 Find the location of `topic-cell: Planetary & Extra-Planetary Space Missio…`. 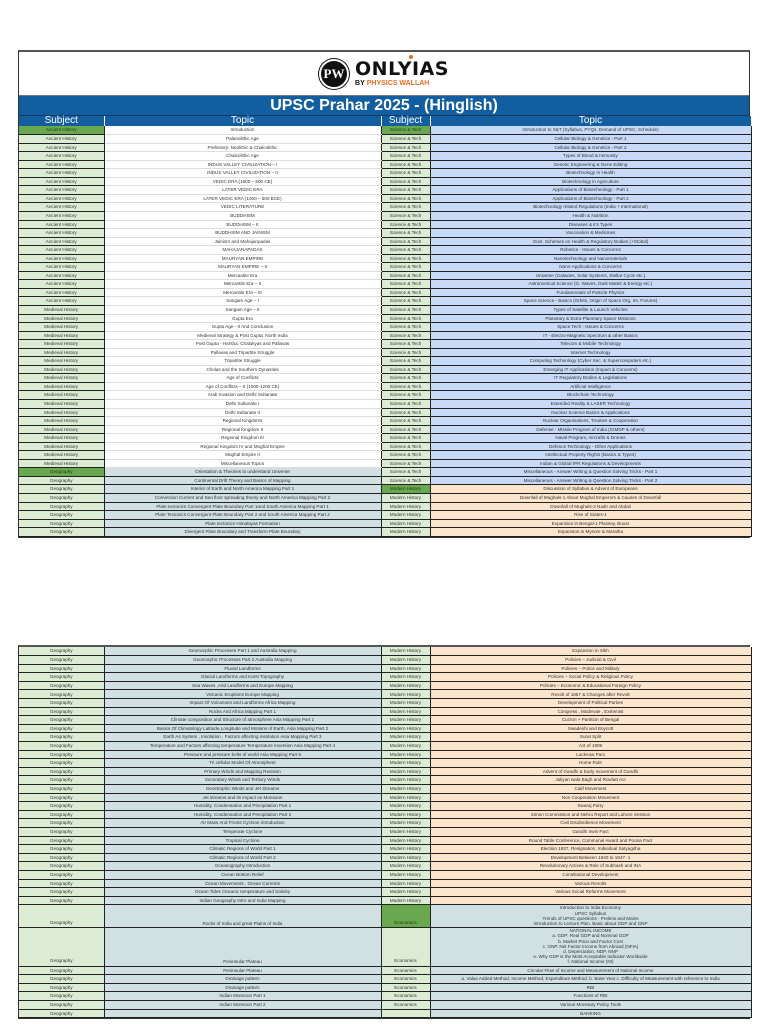

topic-cell: Planetary & Extra-Planetary Space Missio… is located at coordinates (591, 319).